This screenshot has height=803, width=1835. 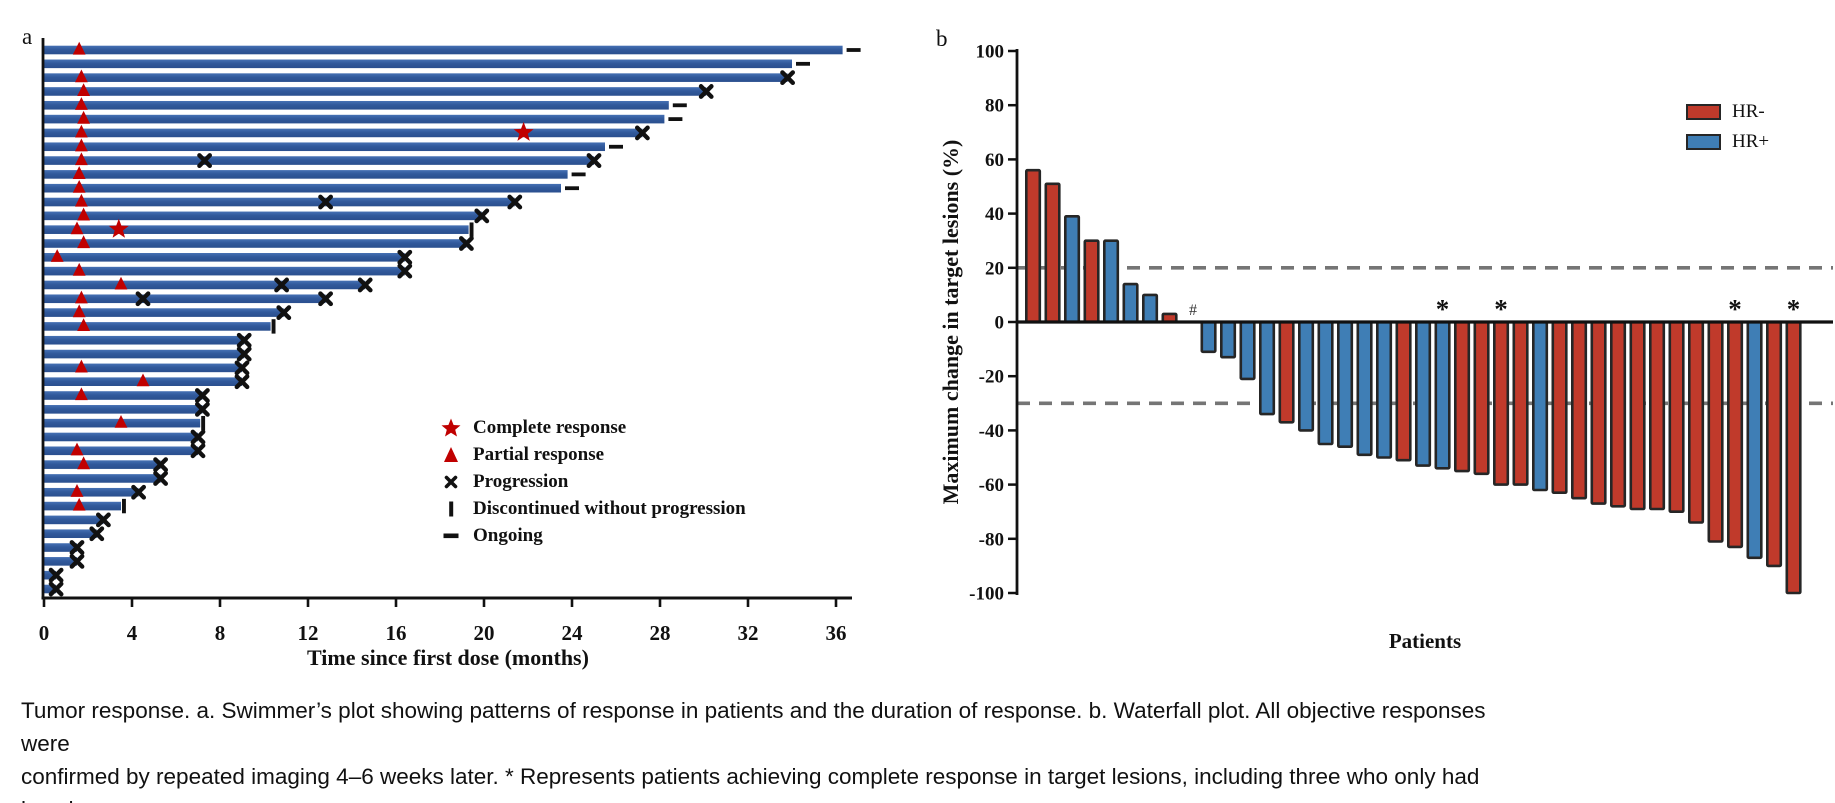 What do you see at coordinates (748, 633) in the screenshot?
I see `a-x-tick-label: 32` at bounding box center [748, 633].